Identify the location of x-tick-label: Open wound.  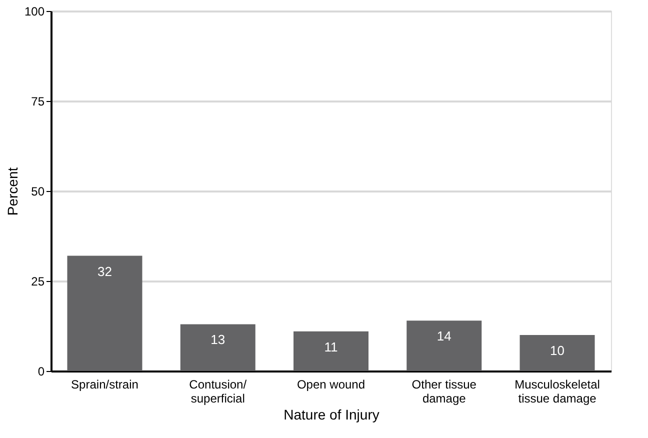
(331, 385).